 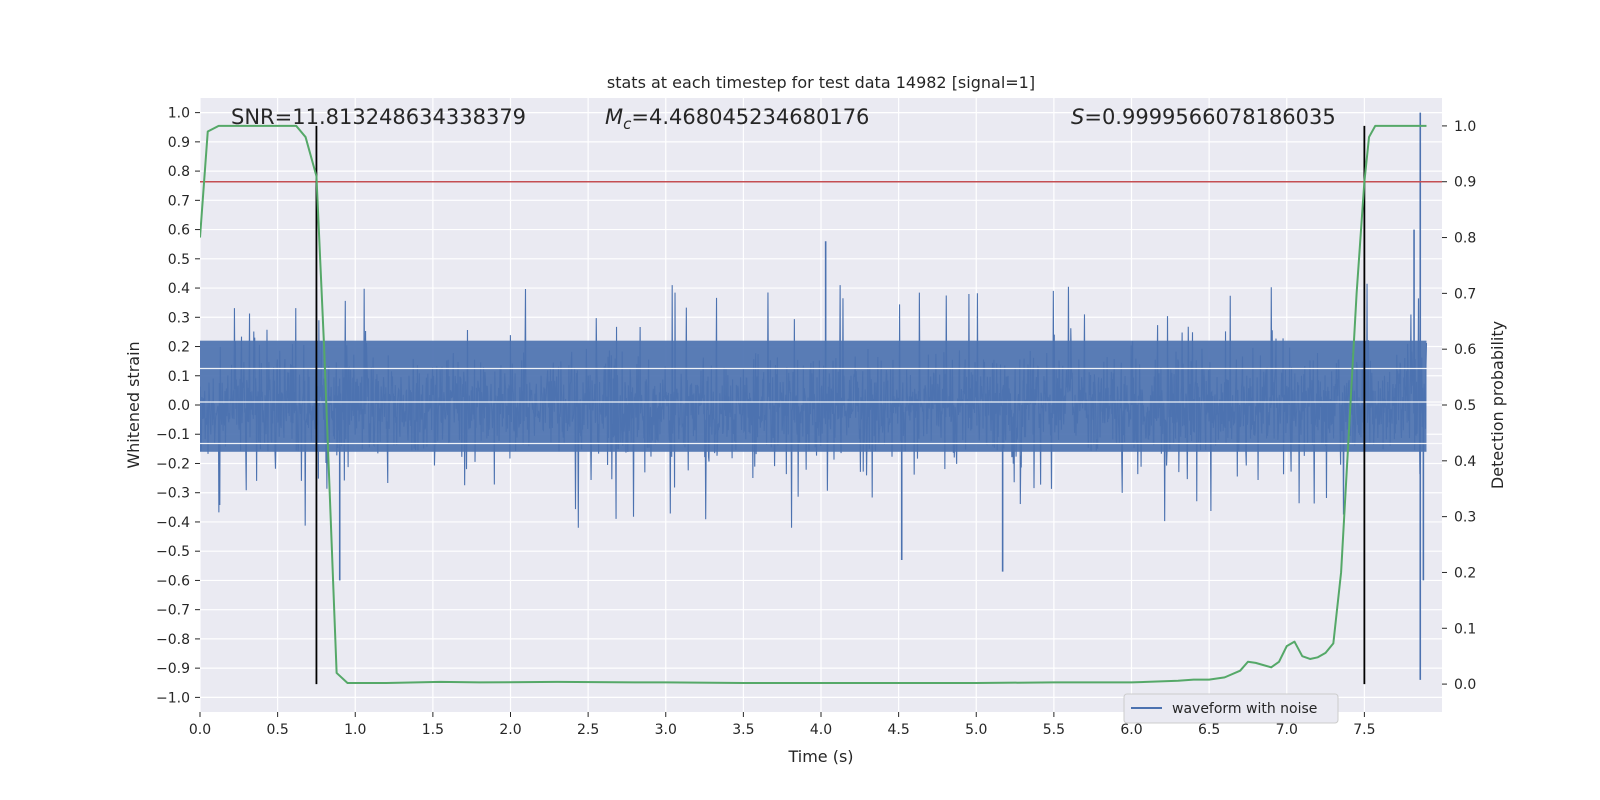 What do you see at coordinates (1465, 629) in the screenshot?
I see `y-right-tick-label: 0.1` at bounding box center [1465, 629].